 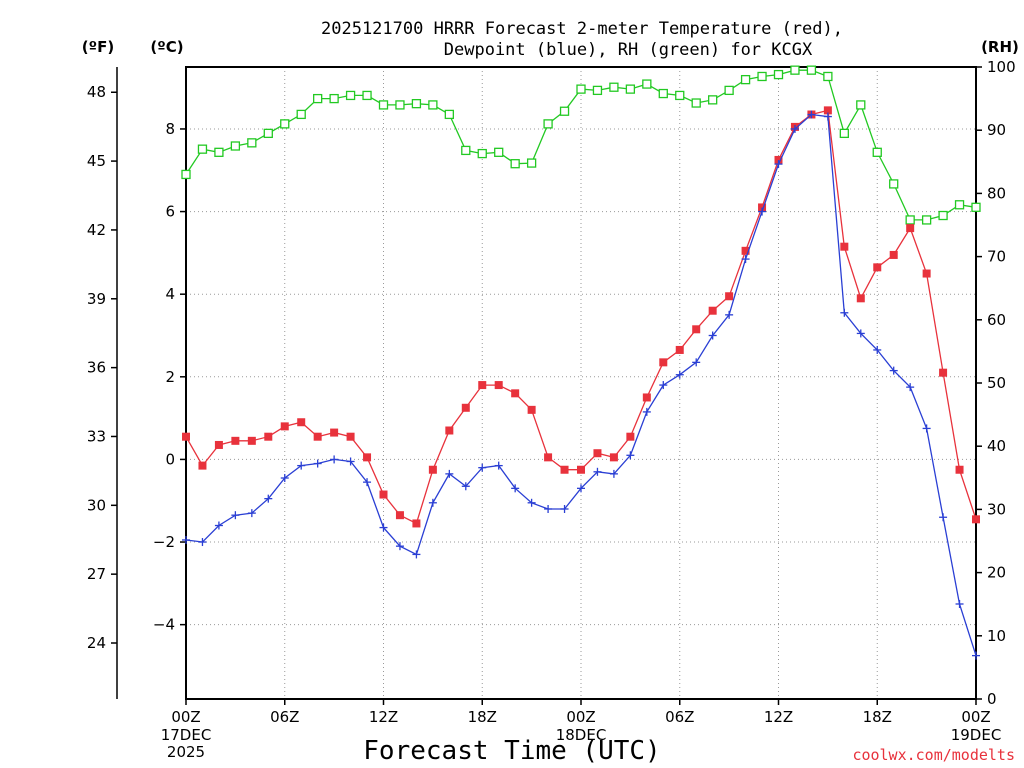 What do you see at coordinates (96, 230) in the screenshot?
I see `fahrenheit-tick-label: 42` at bounding box center [96, 230].